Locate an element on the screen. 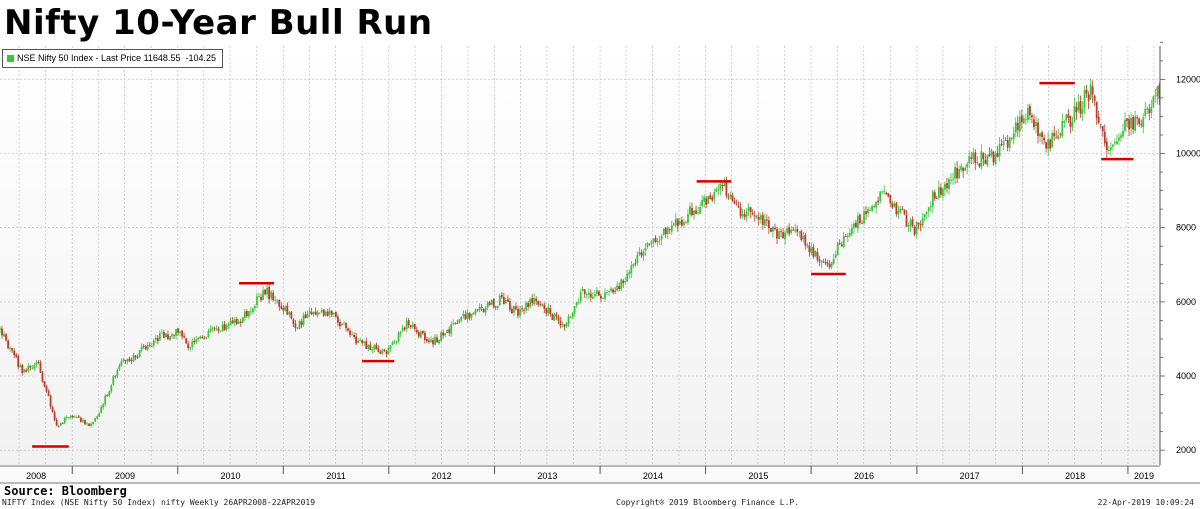  y-tick-label: 12000 is located at coordinates (1188, 79).